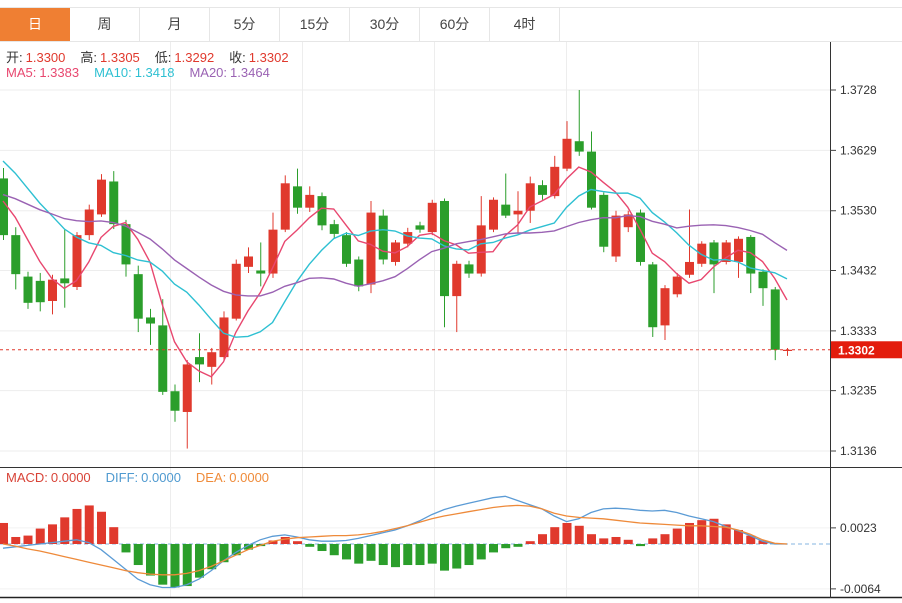  What do you see at coordinates (315, 24) in the screenshot?
I see `timeframe-tab-5: 15分` at bounding box center [315, 24].